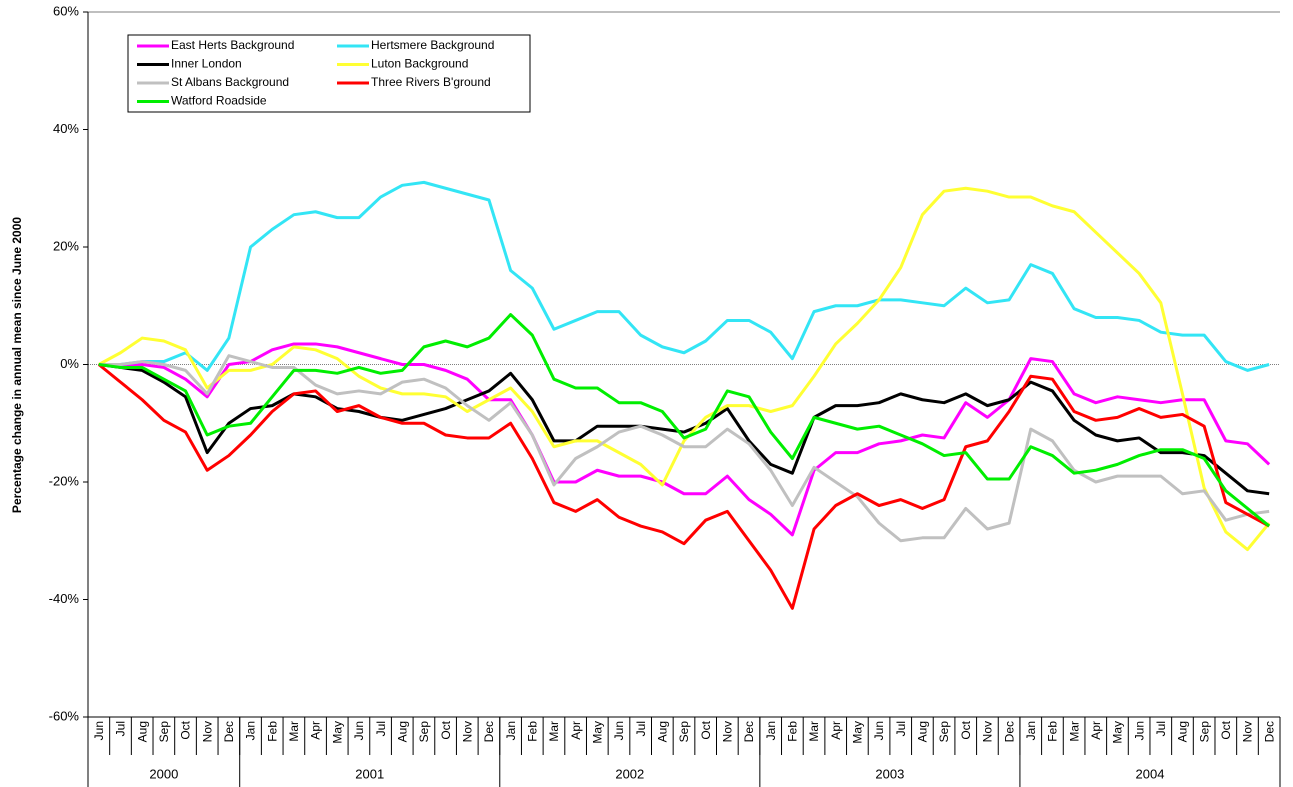  I want to click on y-tick-label: -20%, so click(64, 480).